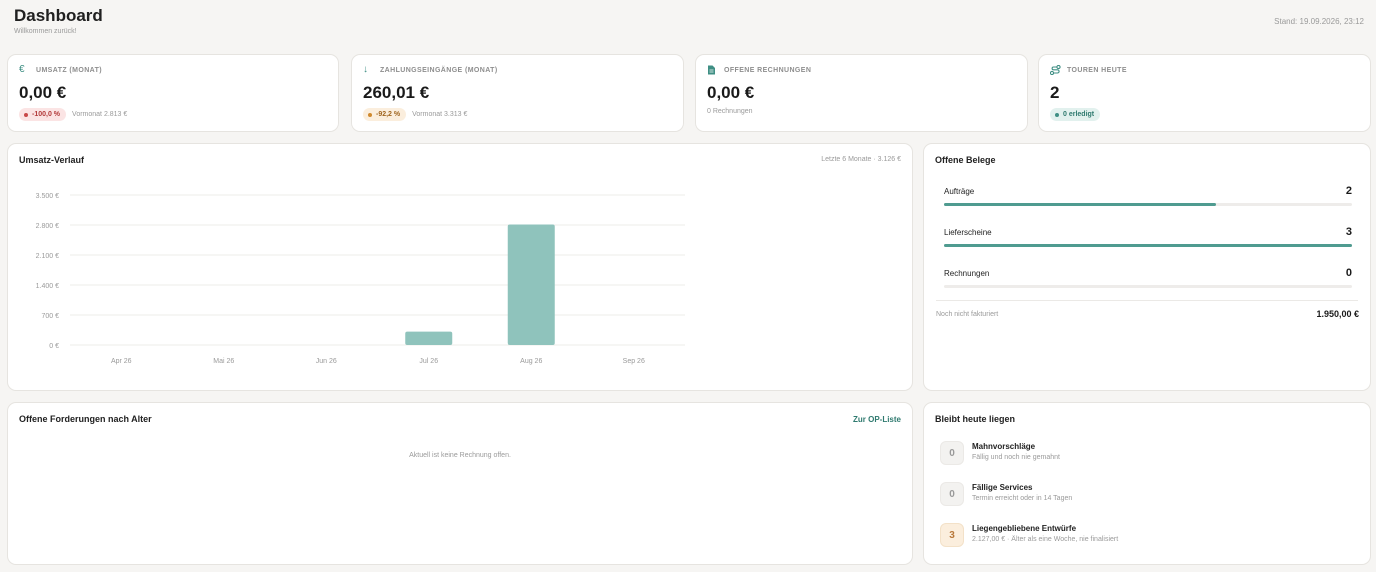 Image resolution: width=1376 pixels, height=572 pixels. What do you see at coordinates (959, 191) in the screenshot?
I see `beleg-label: Aufträge` at bounding box center [959, 191].